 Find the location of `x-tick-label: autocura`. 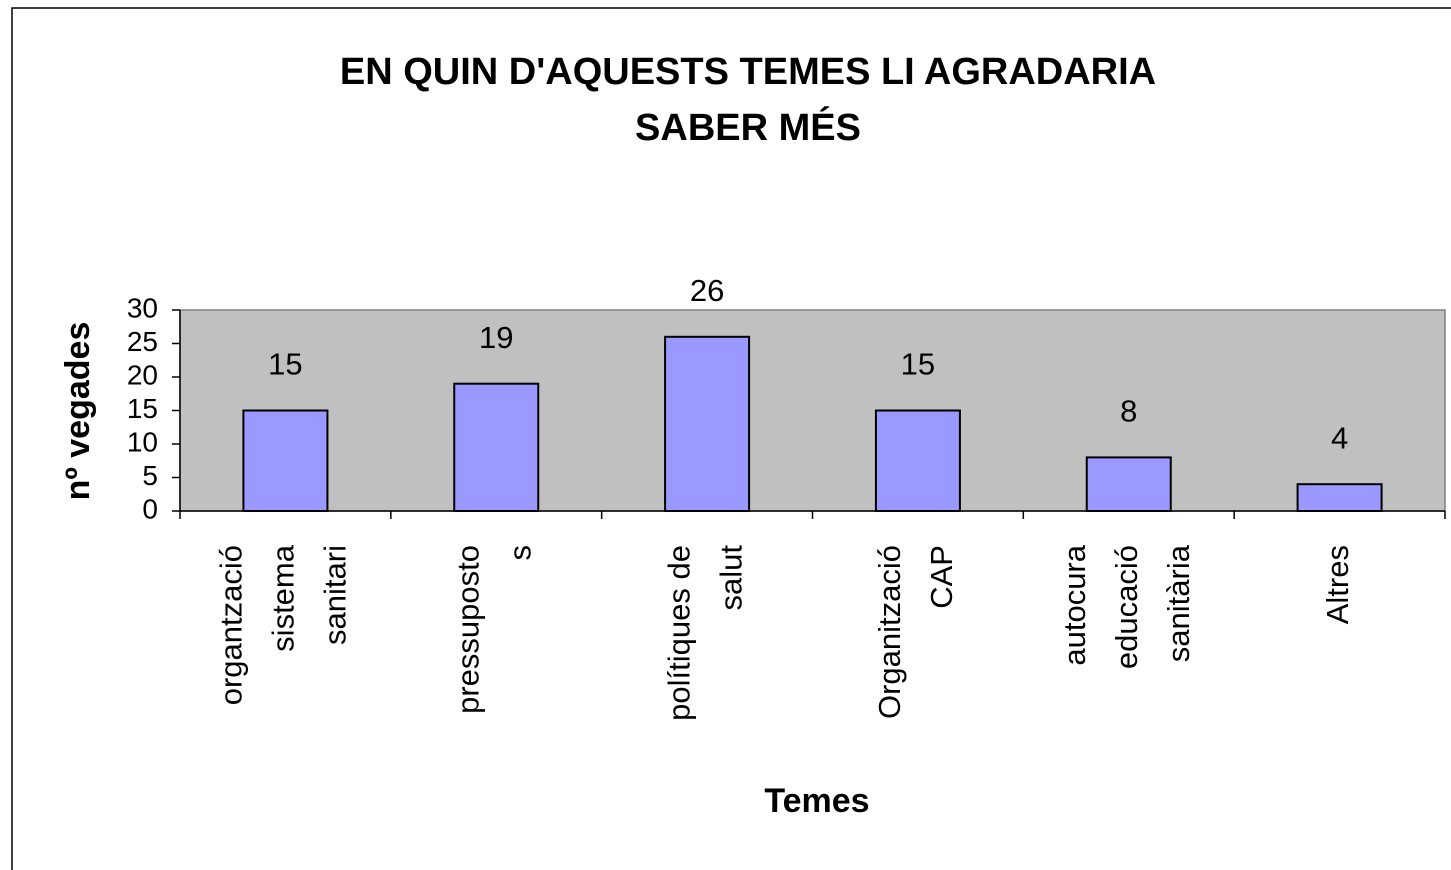

x-tick-label: autocura is located at coordinates (1074, 604).